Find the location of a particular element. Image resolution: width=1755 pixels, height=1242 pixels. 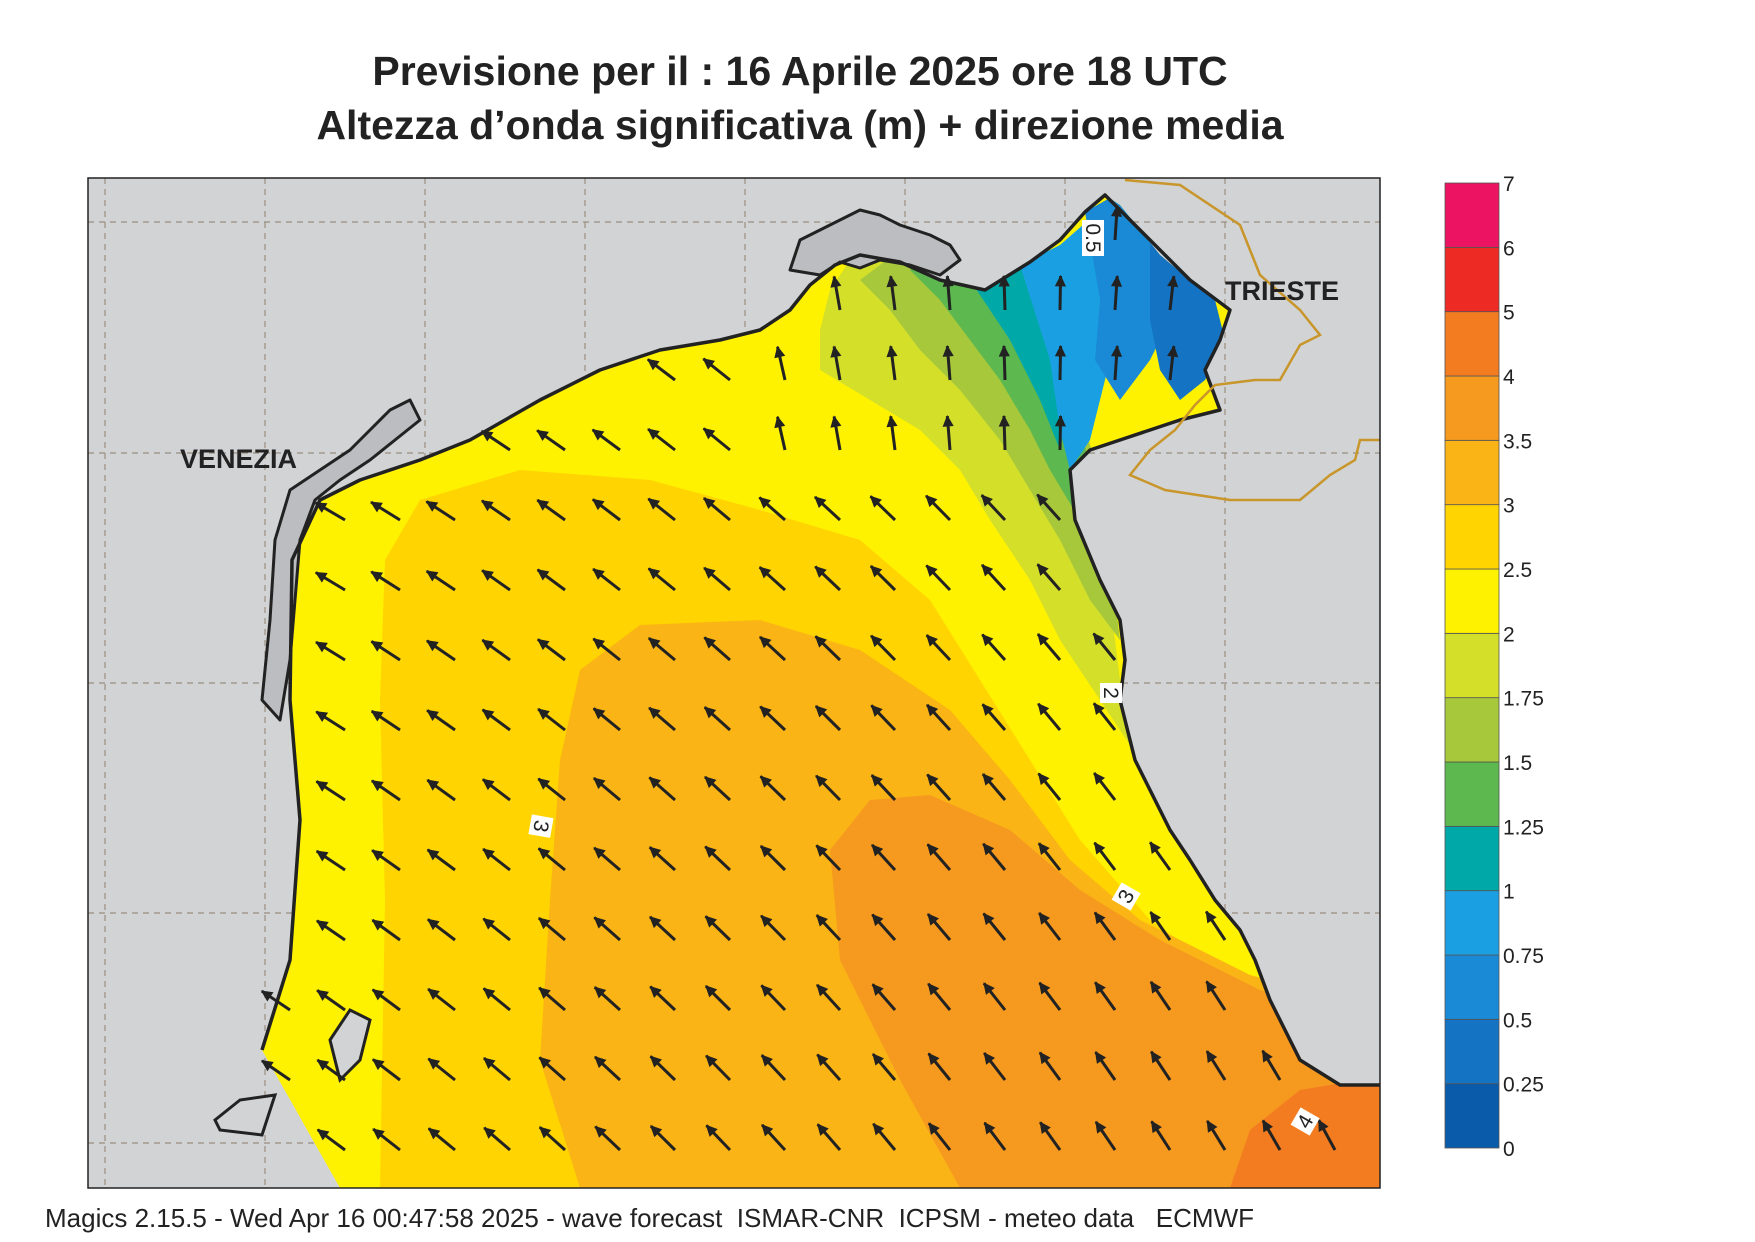

legend-label: 0 is located at coordinates (1509, 1149).